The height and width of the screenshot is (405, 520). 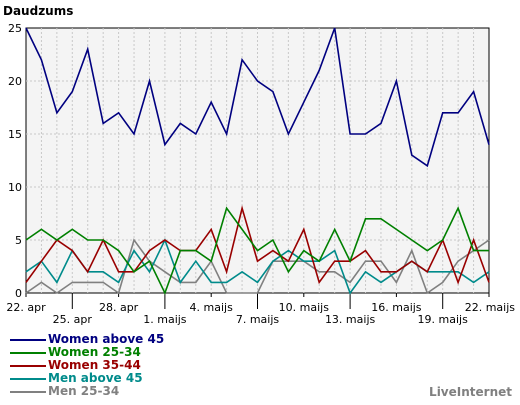 What do you see at coordinates (304, 307) in the screenshot?
I see `x-tick-label: 10. maijs` at bounding box center [304, 307].